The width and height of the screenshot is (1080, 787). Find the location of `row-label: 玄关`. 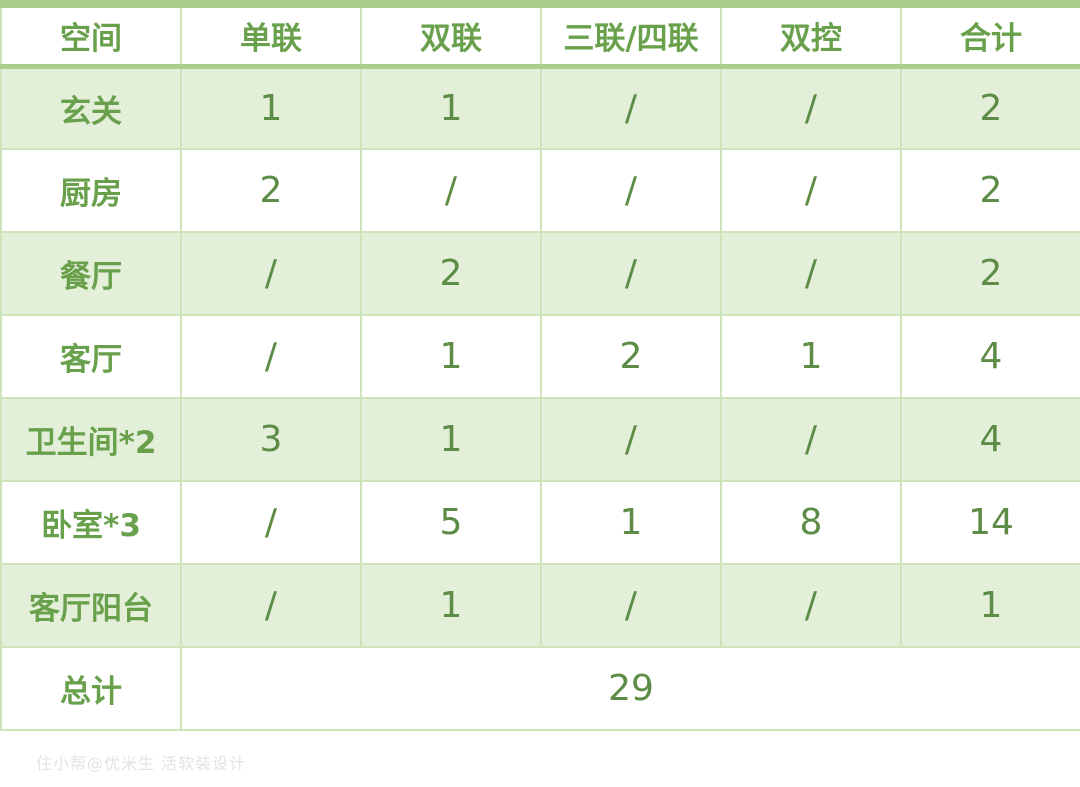

row-label: 玄关 is located at coordinates (91, 107).